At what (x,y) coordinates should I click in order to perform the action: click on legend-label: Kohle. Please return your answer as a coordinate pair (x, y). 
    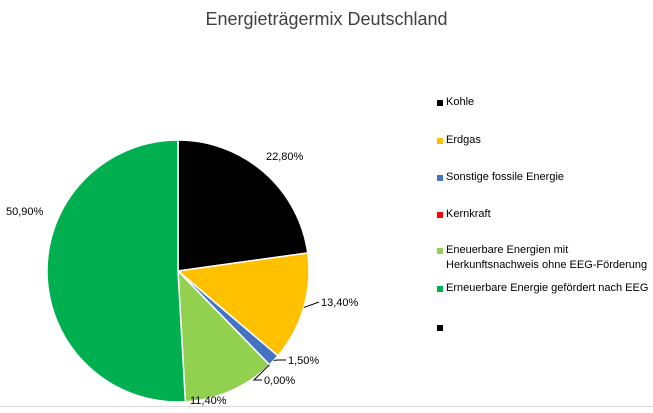
    Looking at the image, I should click on (460, 102).